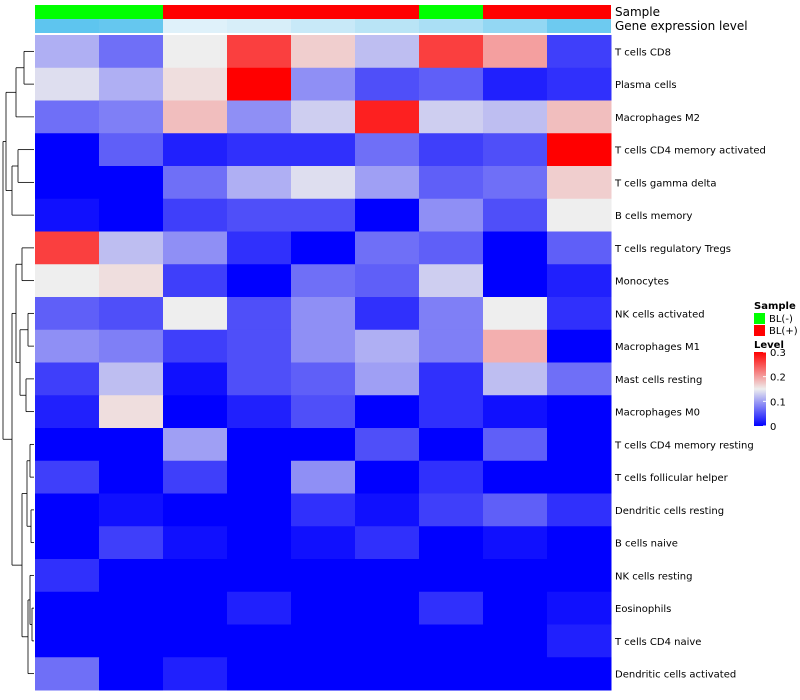 The width and height of the screenshot is (800, 700). I want to click on sample-legend-label: BL(+), so click(783, 331).